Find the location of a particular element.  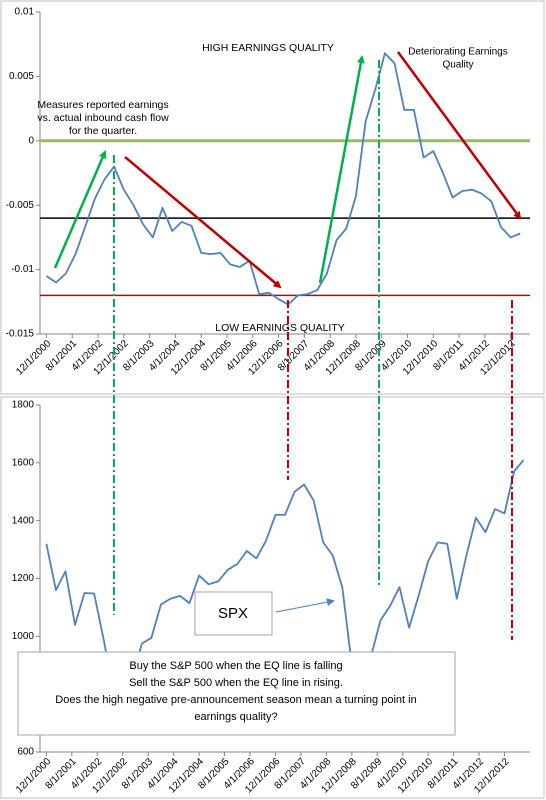

annotation: Quality is located at coordinates (457, 65).